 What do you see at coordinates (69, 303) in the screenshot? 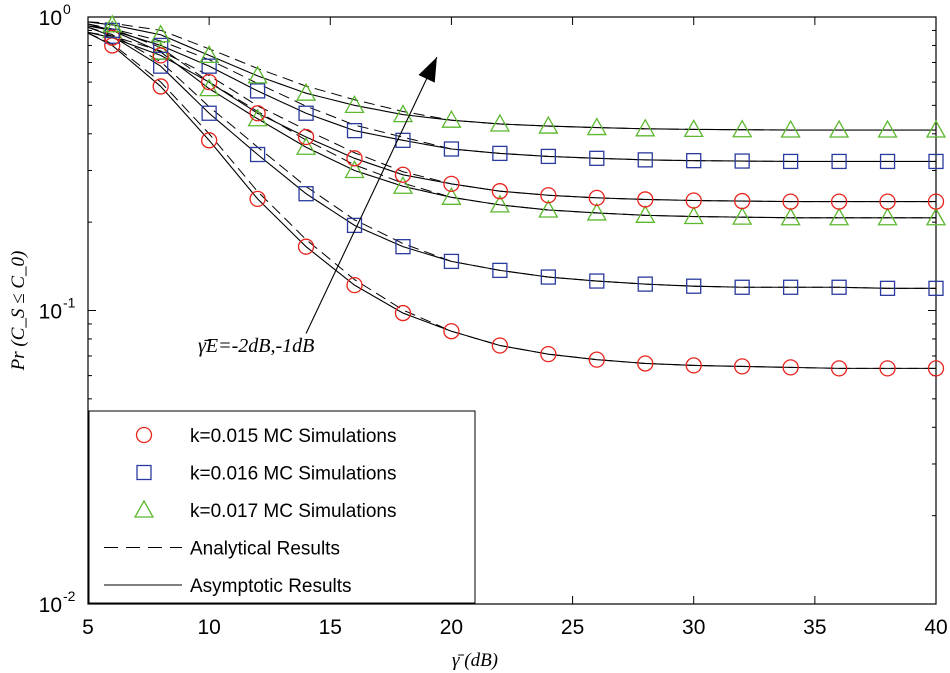
I see `y-tick-label-exp: -1` at bounding box center [69, 303].